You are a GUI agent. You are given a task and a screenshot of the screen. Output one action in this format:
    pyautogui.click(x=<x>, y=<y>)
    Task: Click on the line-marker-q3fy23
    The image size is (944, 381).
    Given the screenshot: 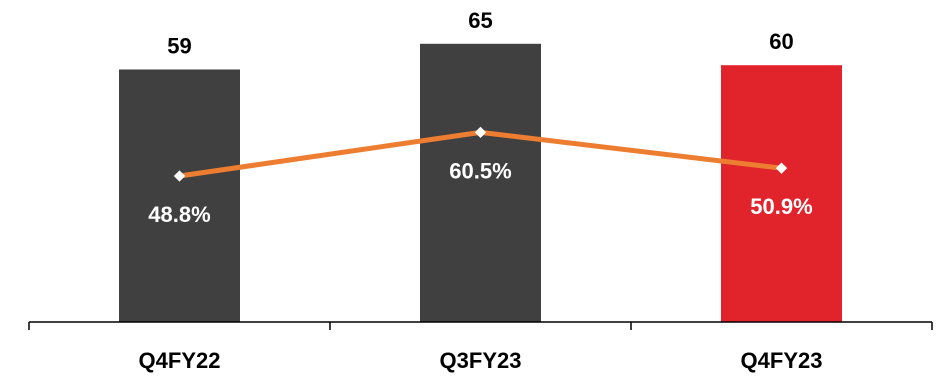 What is the action you would take?
    pyautogui.click(x=480, y=132)
    